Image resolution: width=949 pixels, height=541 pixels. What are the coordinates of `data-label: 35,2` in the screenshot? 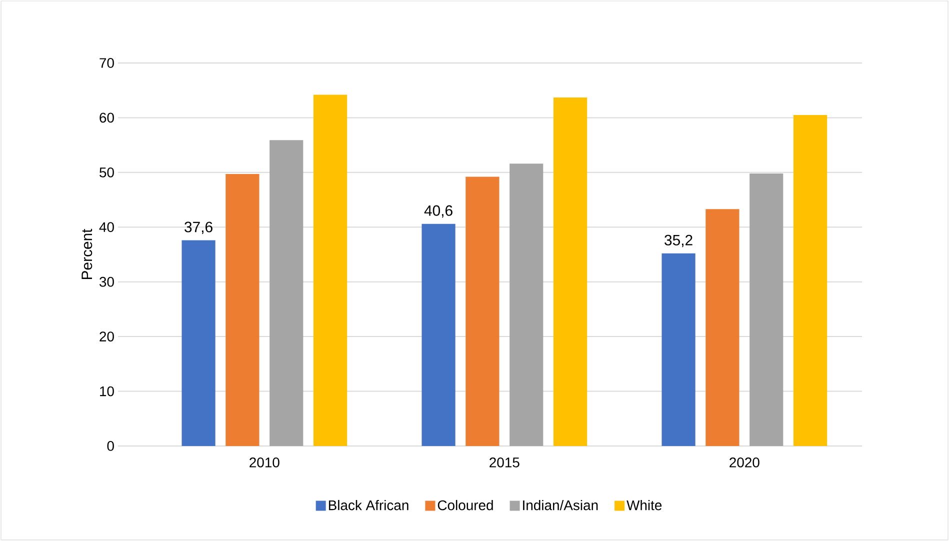 It's located at (678, 241).